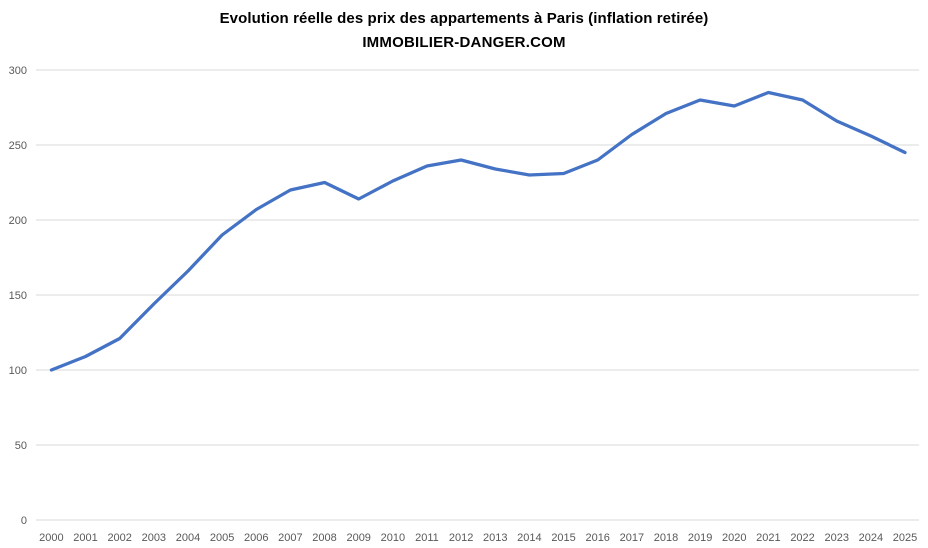 This screenshot has width=928, height=548. I want to click on x-axis-tick-label: 2006, so click(256, 538).